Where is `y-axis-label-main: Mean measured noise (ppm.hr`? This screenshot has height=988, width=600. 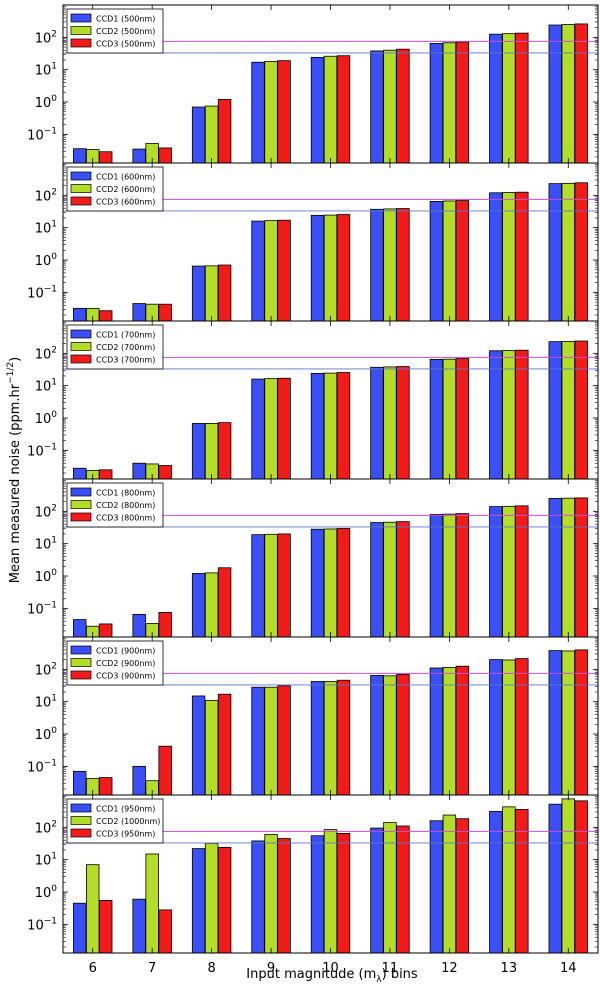
y-axis-label-main: Mean measured noise (ppm.hr is located at coordinates (15, 483).